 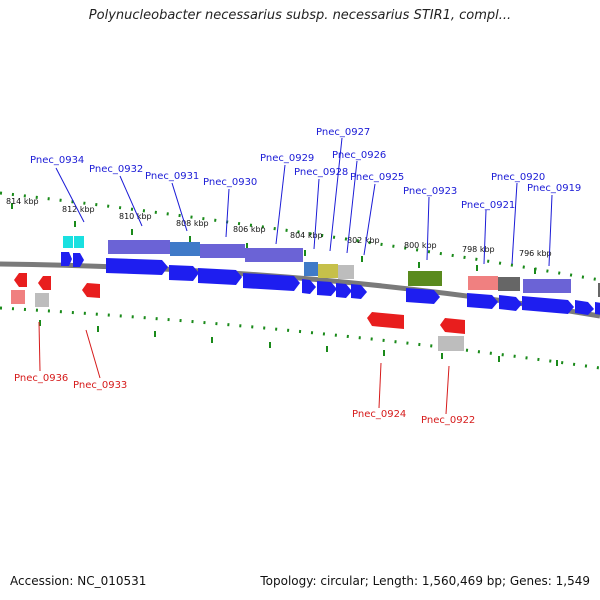 I want to click on gene-label: Pnec_0934, so click(x=57, y=160).